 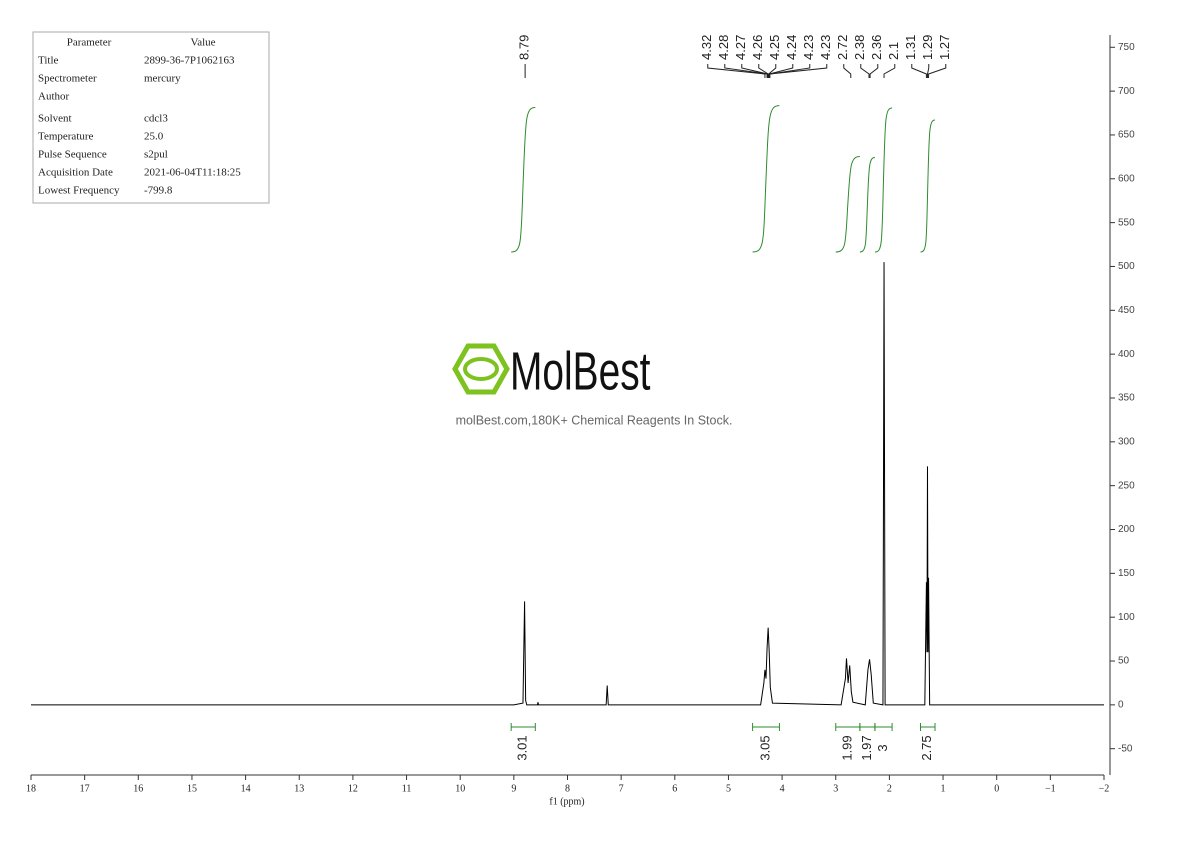 I want to click on peak-label: 1.27, so click(x=944, y=47).